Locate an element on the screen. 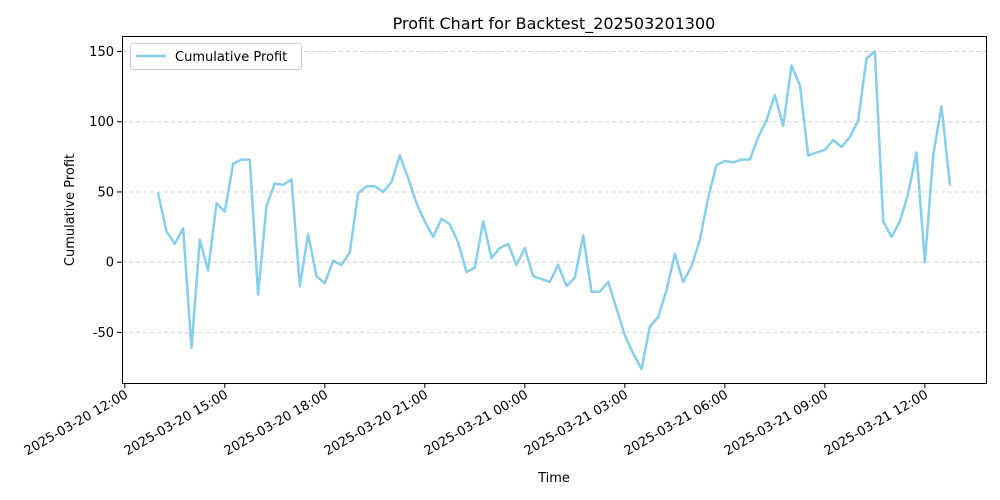 Image resolution: width=1000 pixels, height=500 pixels. x-tick-label: 2025-03-21 12:00 is located at coordinates (876, 423).